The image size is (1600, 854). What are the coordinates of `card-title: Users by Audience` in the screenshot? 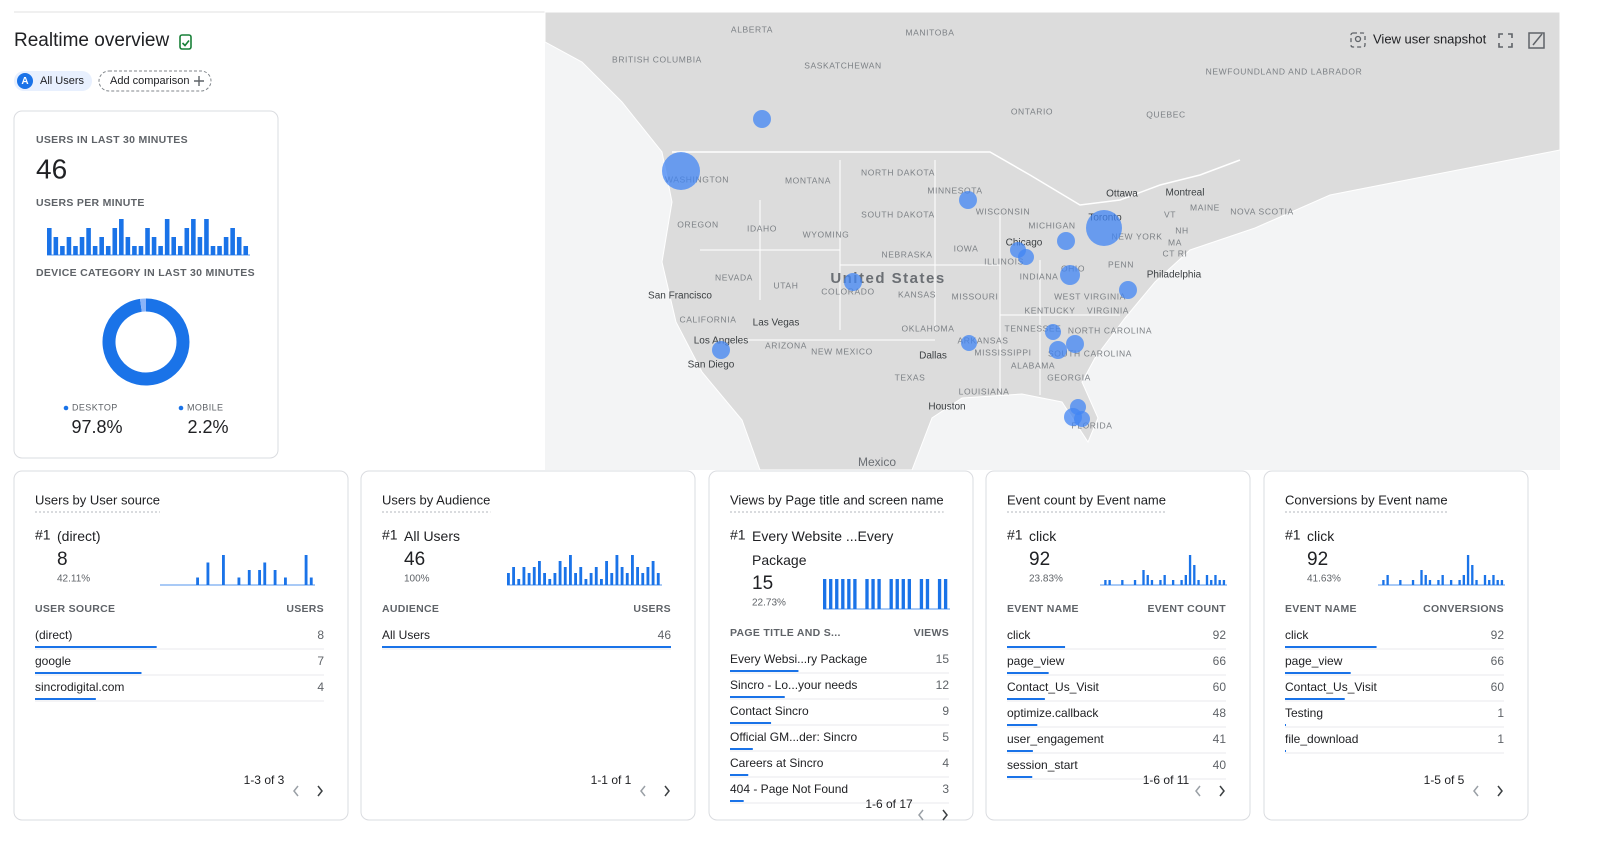 It's located at (436, 499).